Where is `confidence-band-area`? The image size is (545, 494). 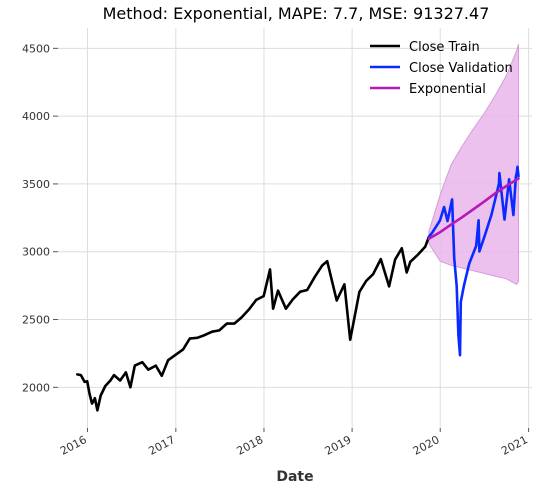 confidence-band-area is located at coordinates (474, 164).